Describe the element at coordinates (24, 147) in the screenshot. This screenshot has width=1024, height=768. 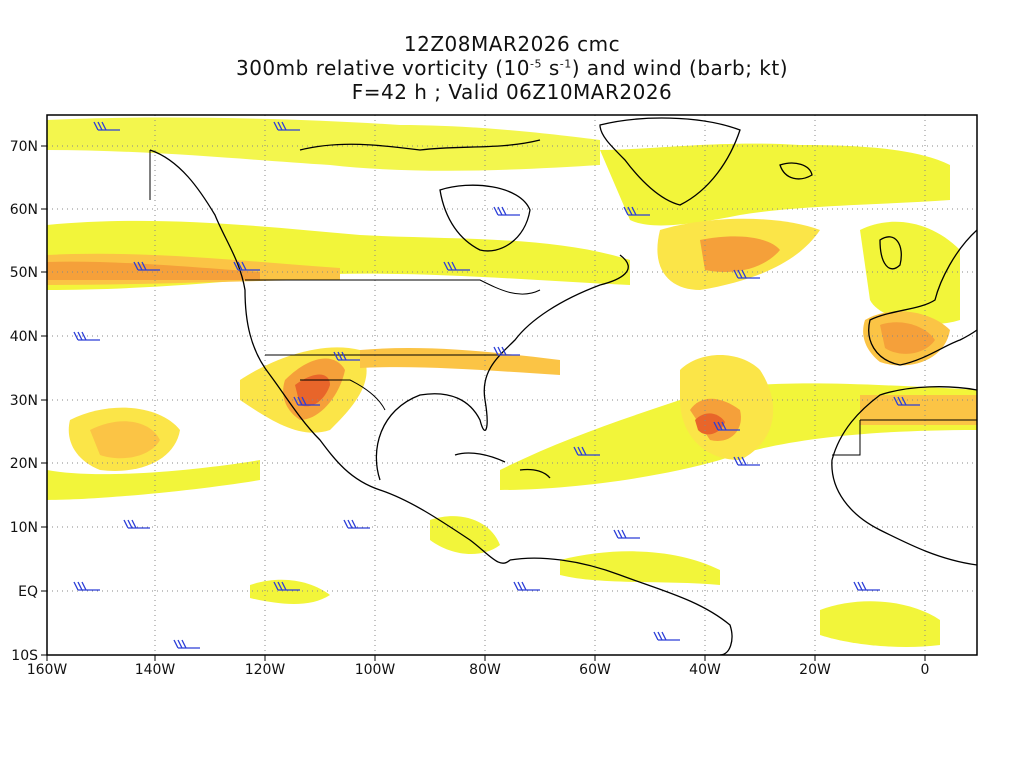
I see `lat-label: 70N` at that location.